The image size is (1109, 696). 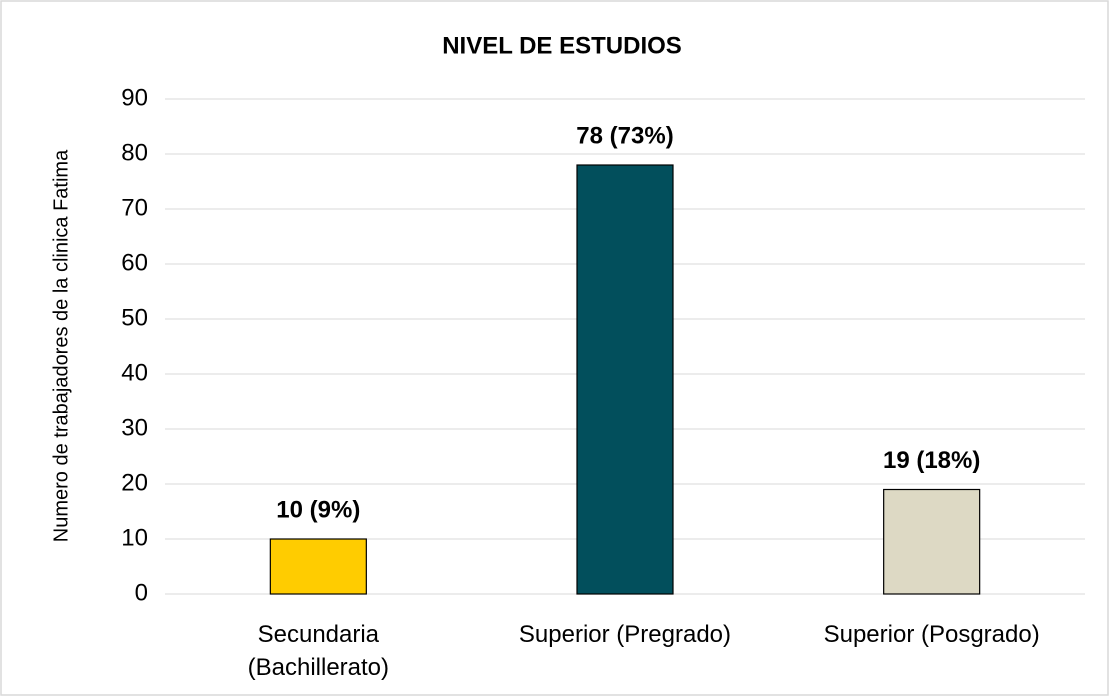 I want to click on y-tick-label: 80, so click(x=134, y=152).